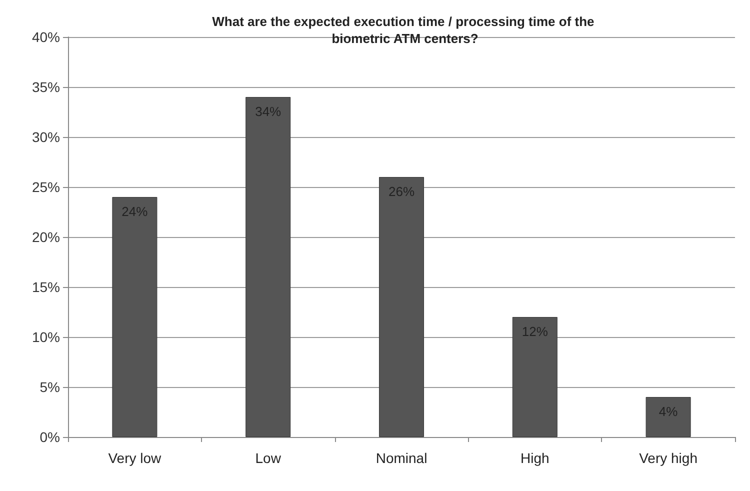 Image resolution: width=750 pixels, height=491 pixels. Describe the element at coordinates (50, 387) in the screenshot. I see `y-tick-label: 5%` at that location.